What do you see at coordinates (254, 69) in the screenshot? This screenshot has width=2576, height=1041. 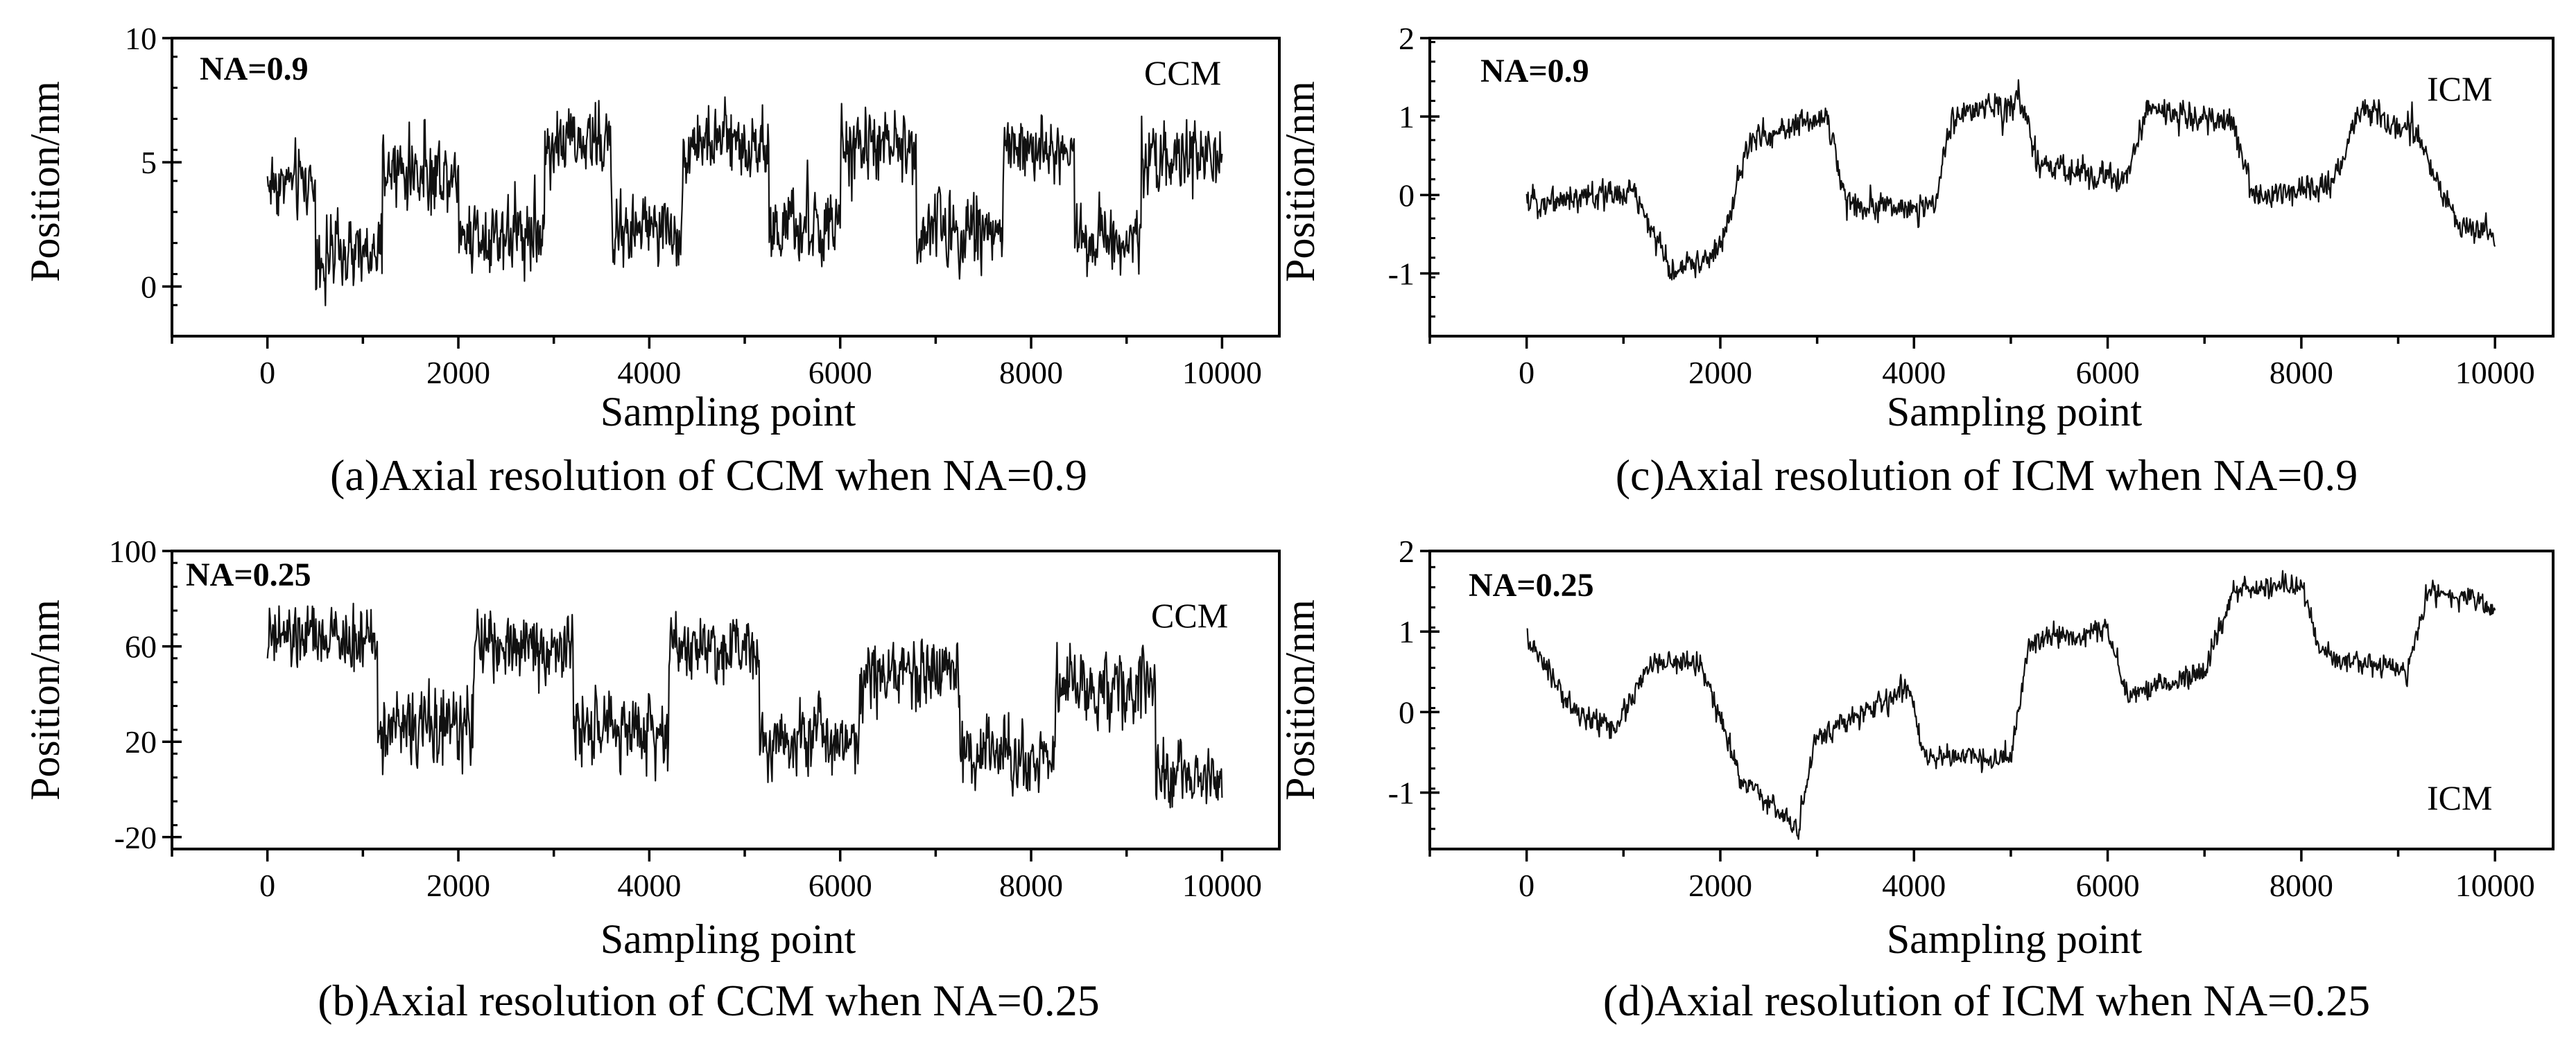 I see `panel-a-na-label: NA=0.9` at bounding box center [254, 69].